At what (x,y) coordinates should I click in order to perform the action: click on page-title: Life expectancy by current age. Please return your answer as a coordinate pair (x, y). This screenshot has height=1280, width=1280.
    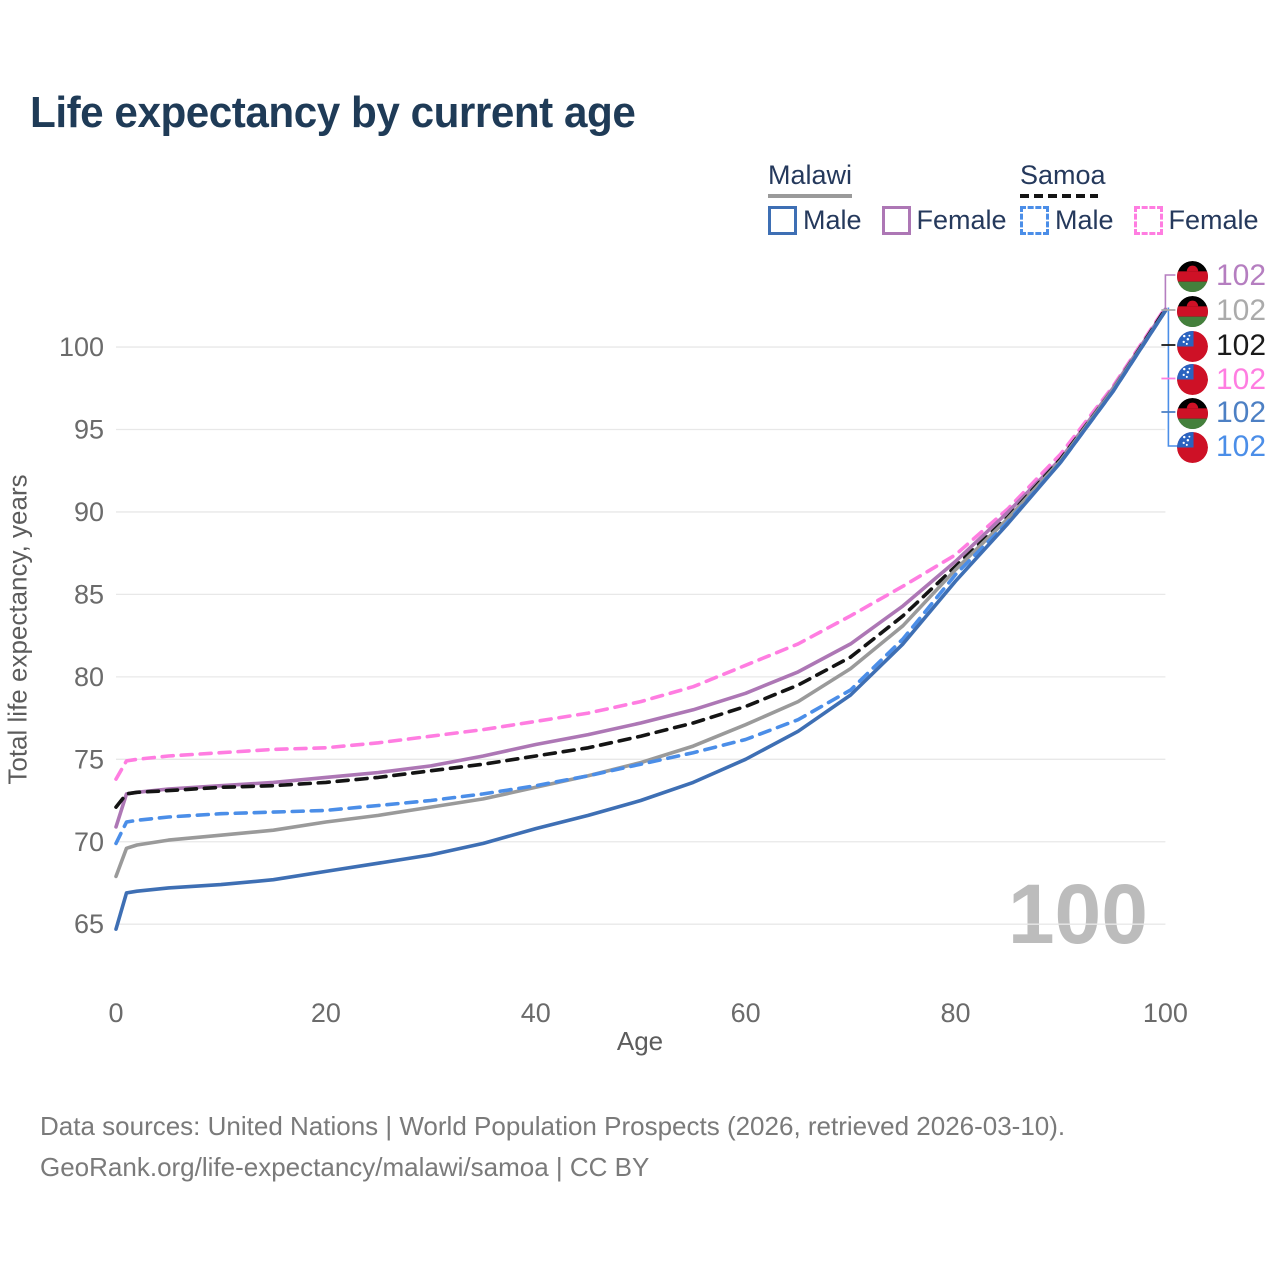
    Looking at the image, I should click on (333, 112).